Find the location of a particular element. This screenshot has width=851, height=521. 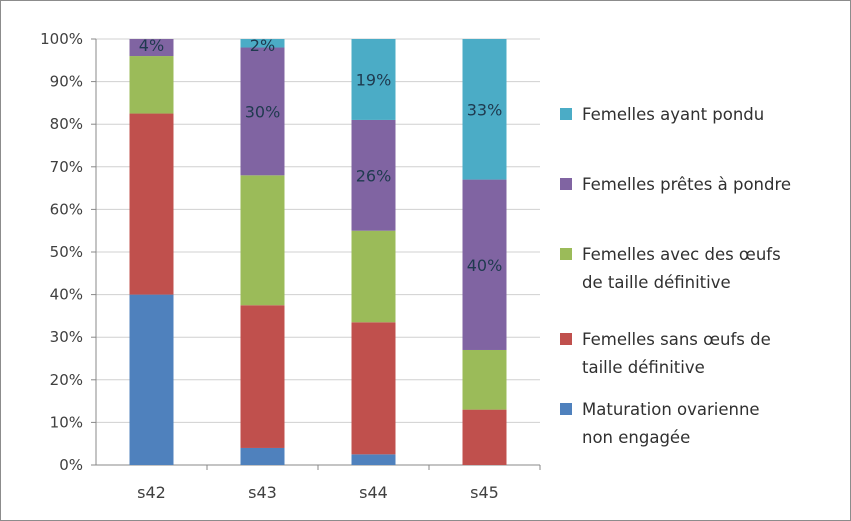

y-tick-label: 10% is located at coordinates (66, 422).